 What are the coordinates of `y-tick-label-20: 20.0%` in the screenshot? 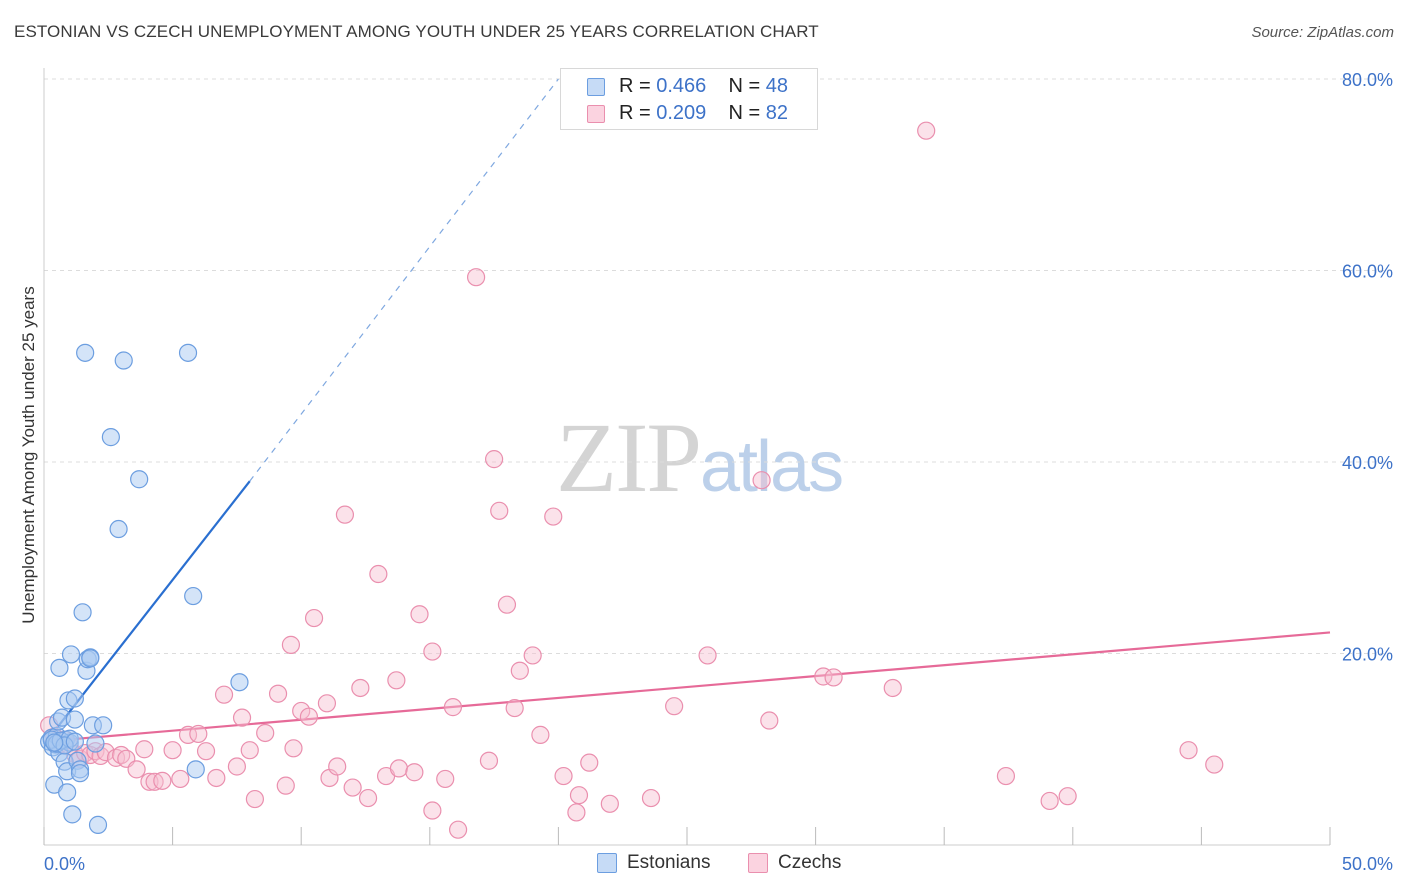 It's located at (1367, 655).